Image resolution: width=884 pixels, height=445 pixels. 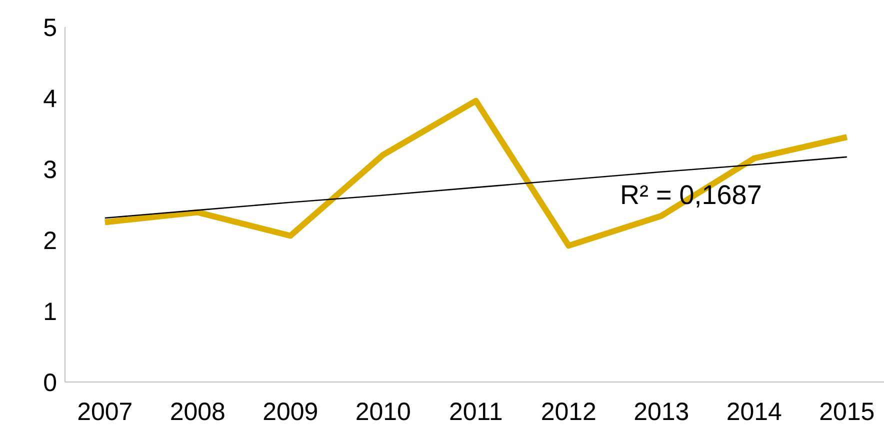 I want to click on x-tick-label: 2008, so click(x=198, y=412).